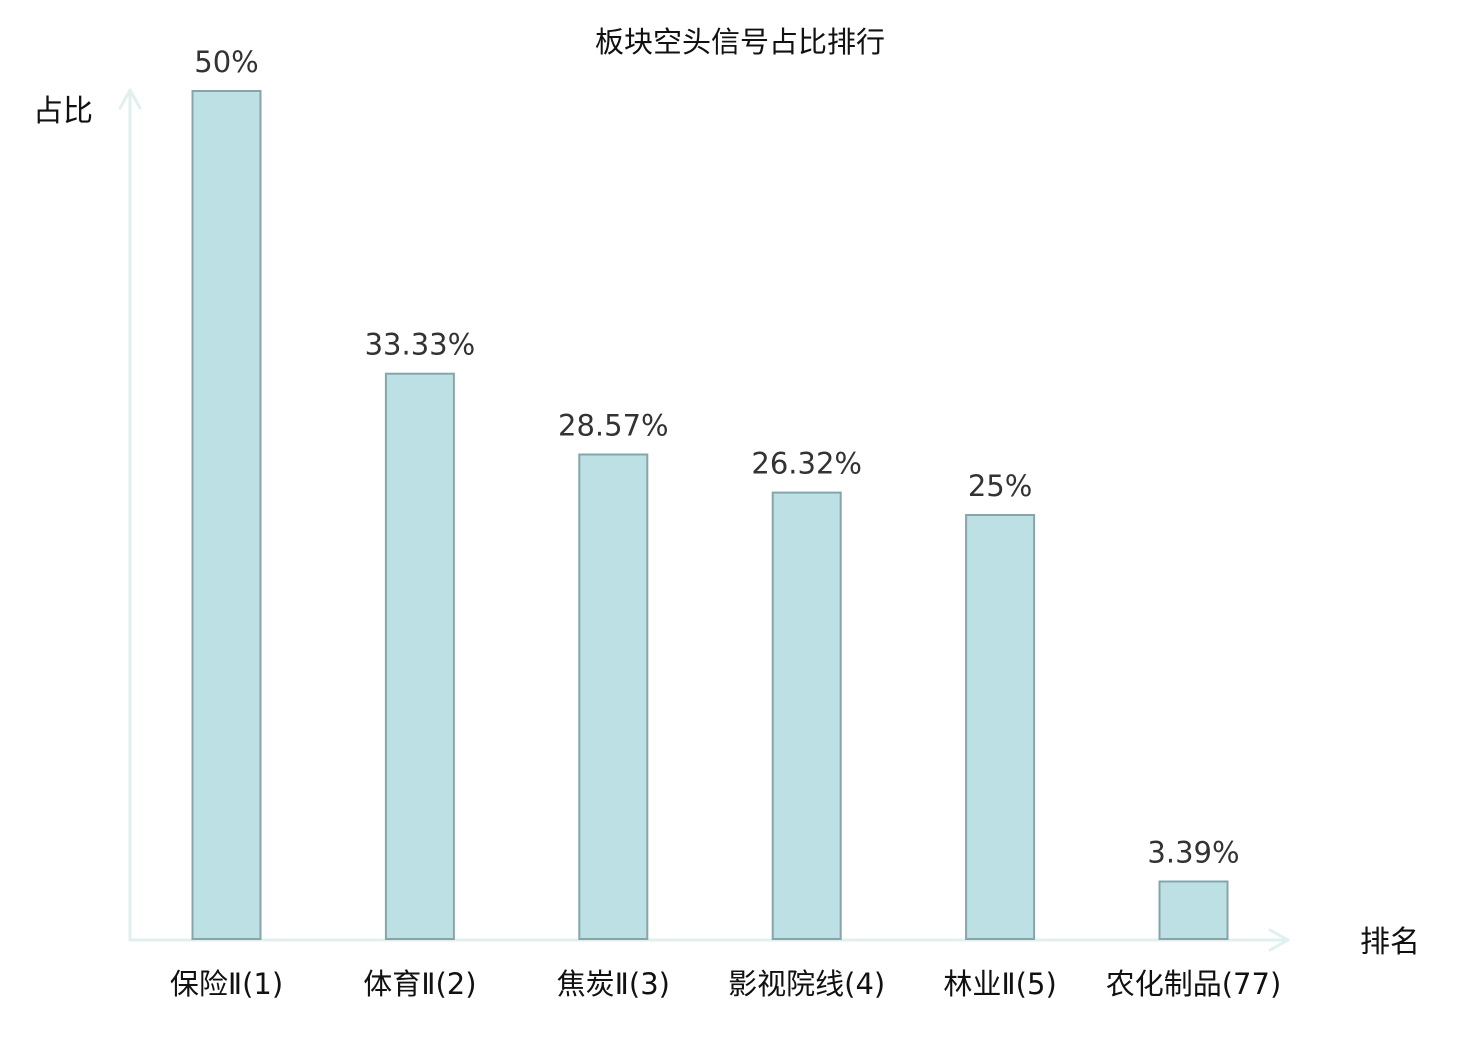  Describe the element at coordinates (740, 42) in the screenshot. I see `chart-title: 板块空头信号占比排行` at that location.